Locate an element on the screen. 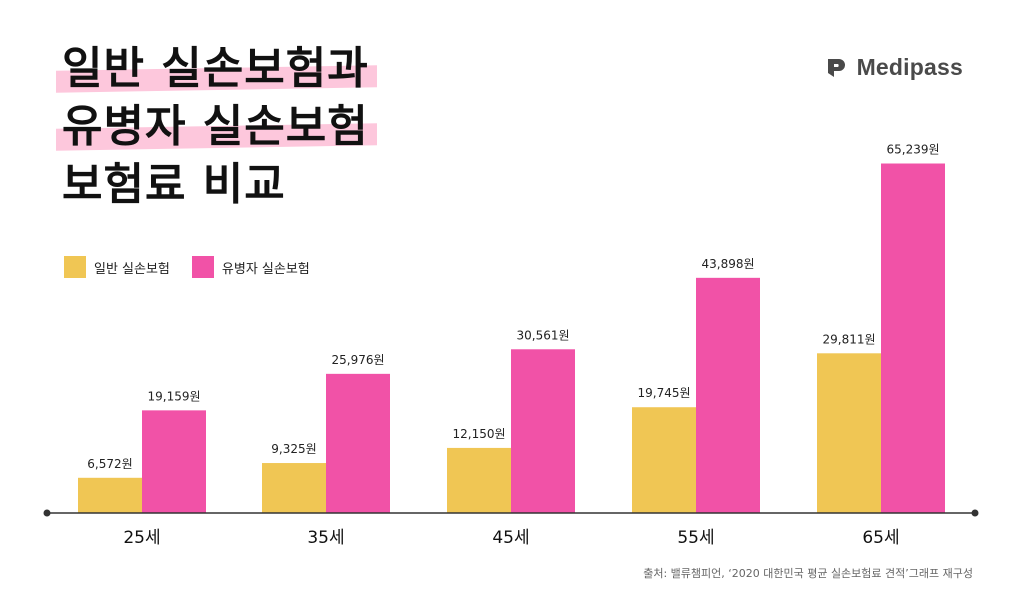  brand-logo: Medipass is located at coordinates (894, 67).